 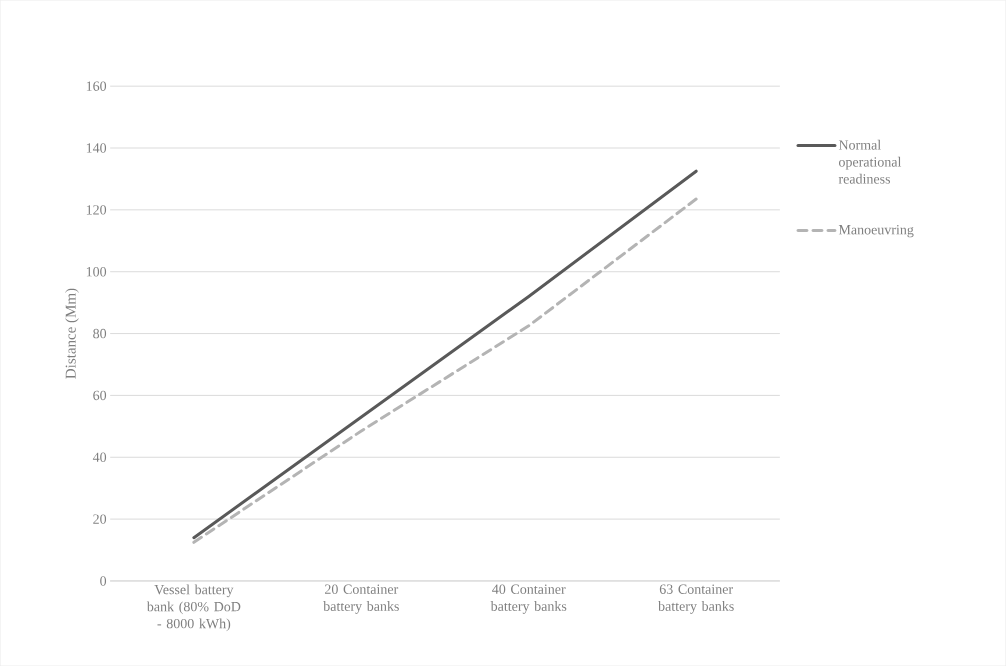 What do you see at coordinates (876, 231) in the screenshot?
I see `legend-label: Manoeuvring` at bounding box center [876, 231].